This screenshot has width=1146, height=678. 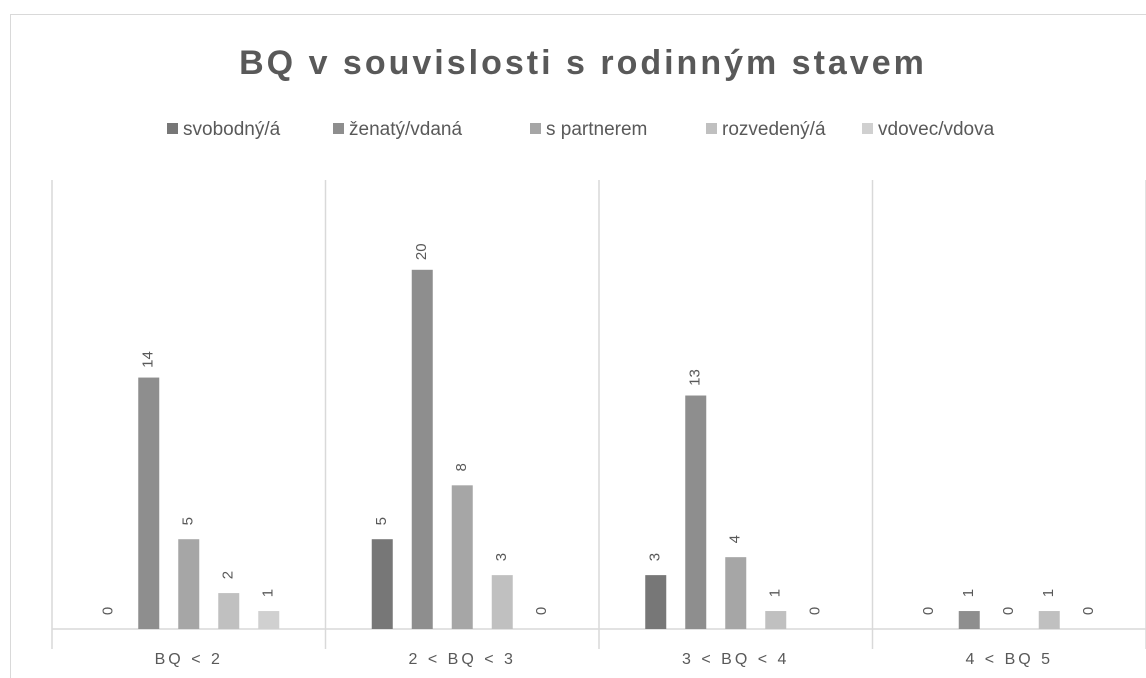 What do you see at coordinates (462, 659) in the screenshot?
I see `x-tick-label: 2 < BQ < 3` at bounding box center [462, 659].